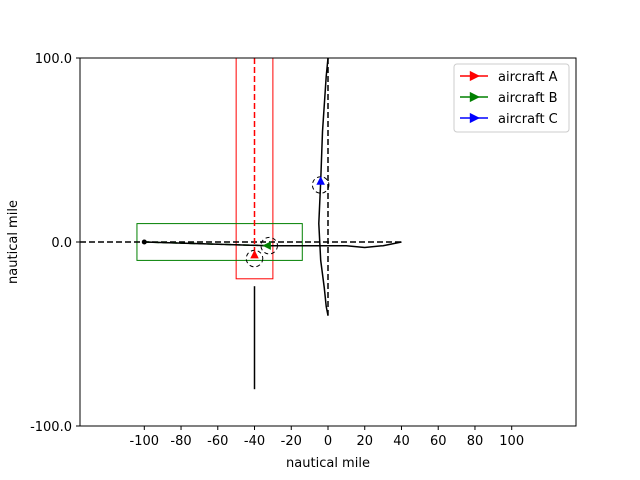  I want to click on x-tick-label: -100, so click(145, 441).